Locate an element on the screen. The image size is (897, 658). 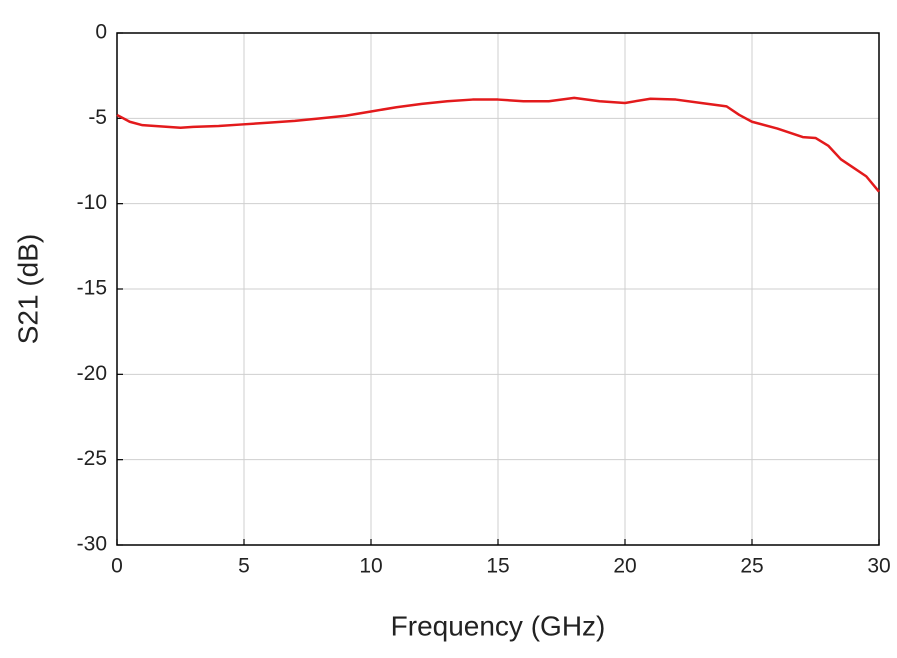
y-tick-label: 0 is located at coordinates (101, 32).